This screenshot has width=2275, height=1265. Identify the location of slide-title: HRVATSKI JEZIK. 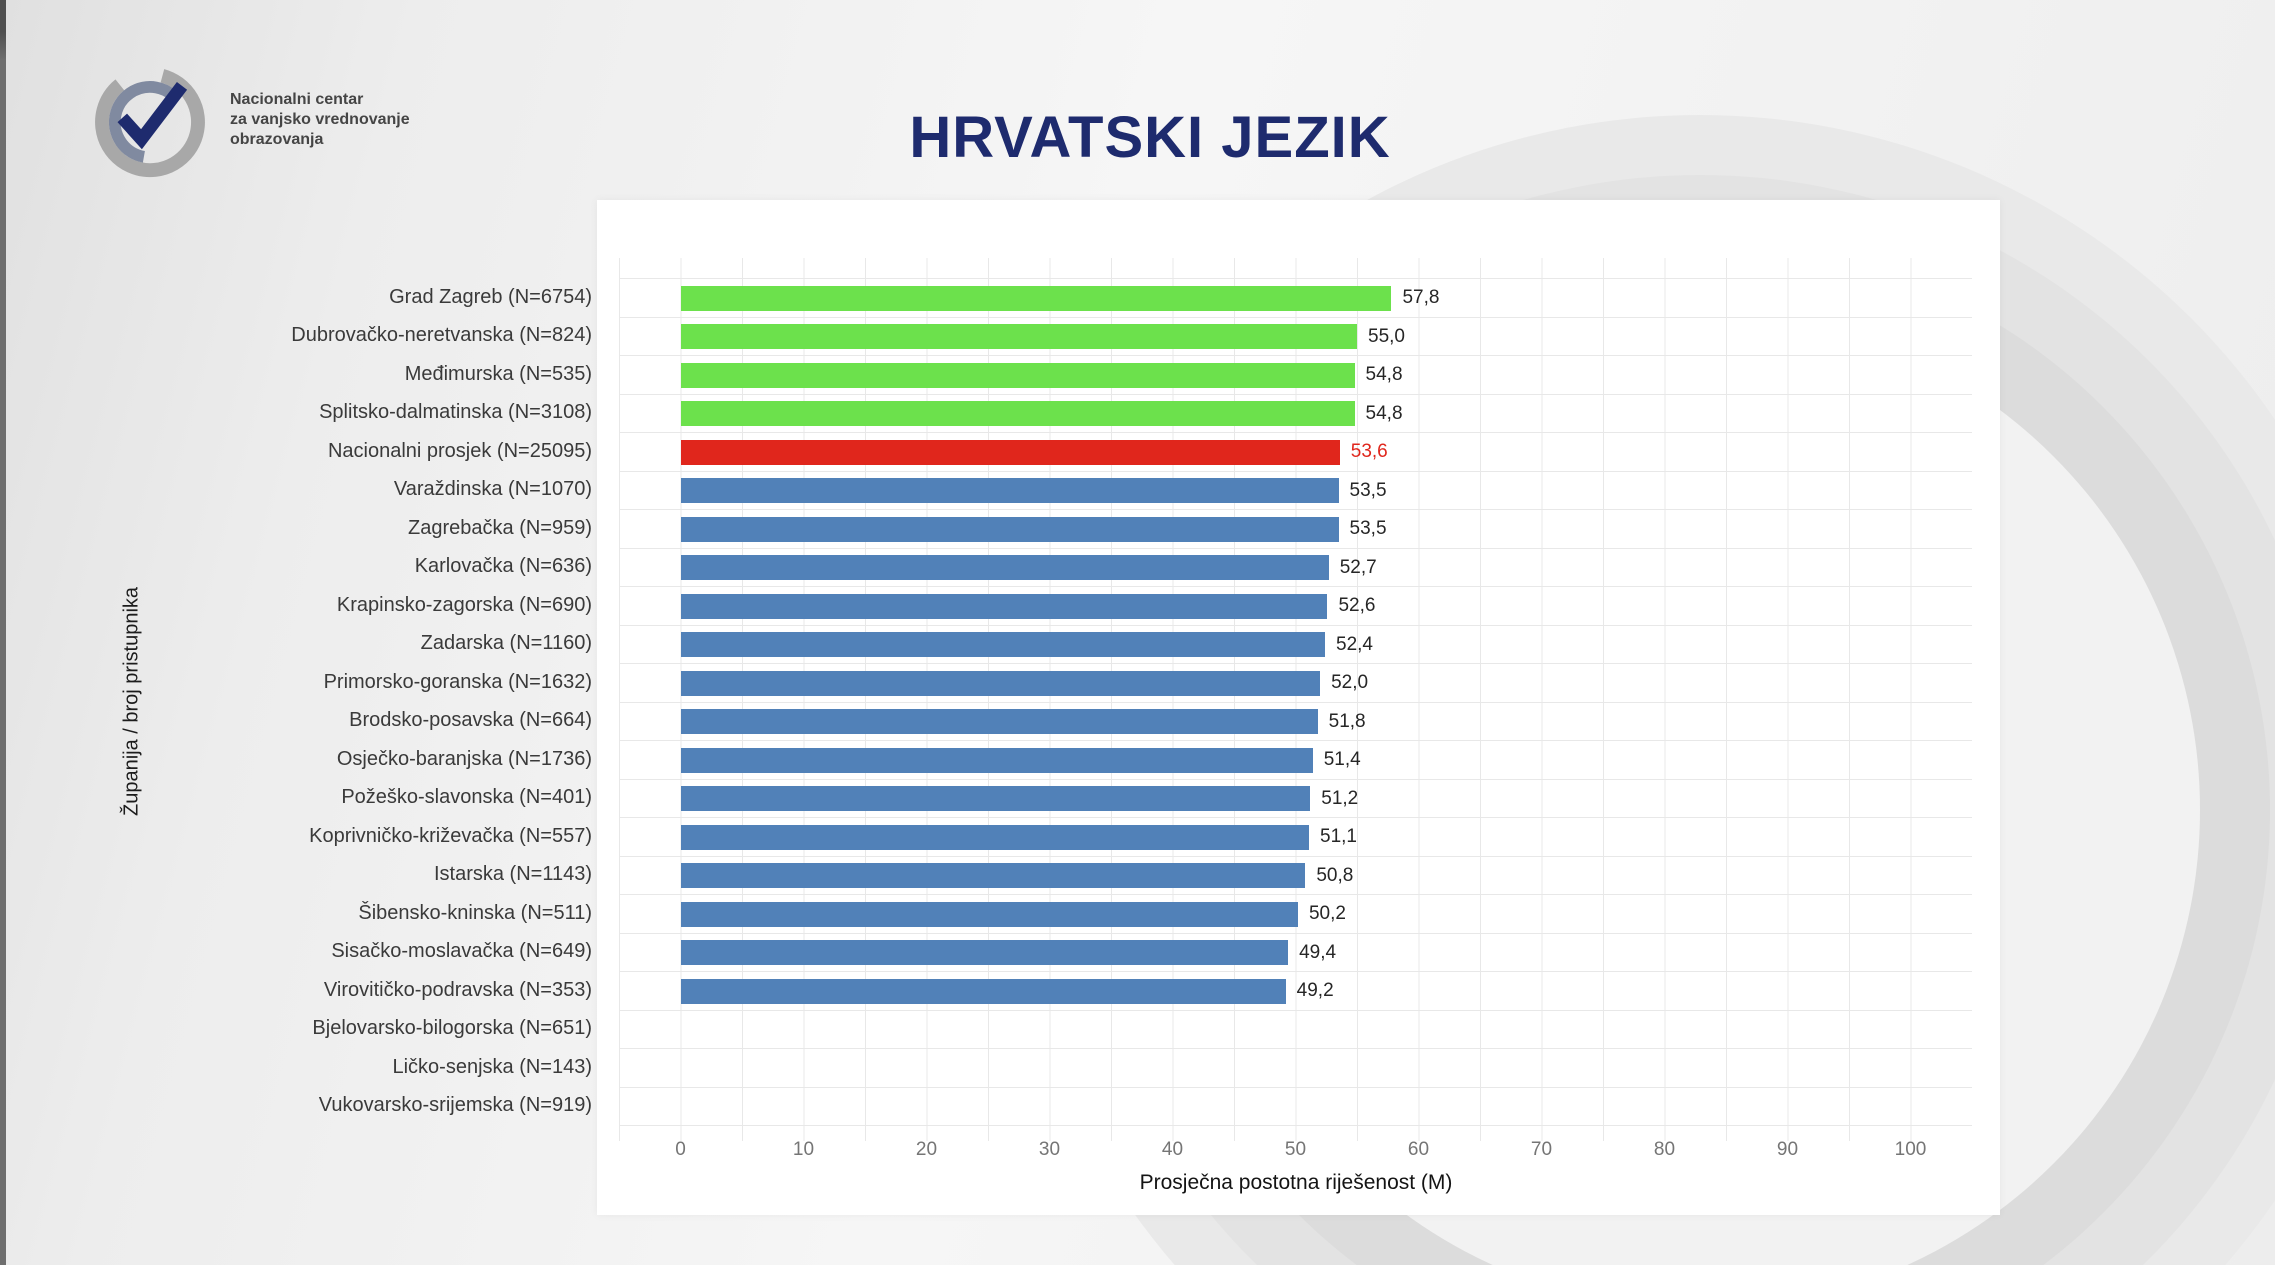
(1150, 137).